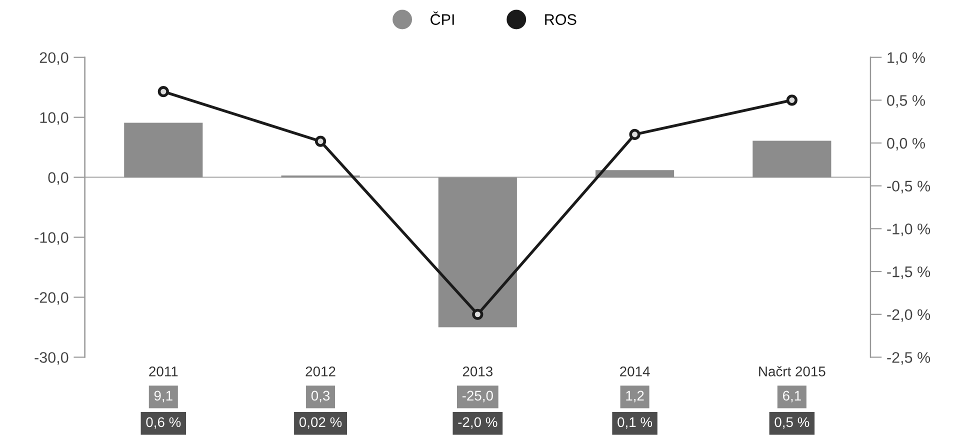  I want to click on y2-tick-label: -2,0 %, so click(908, 315).